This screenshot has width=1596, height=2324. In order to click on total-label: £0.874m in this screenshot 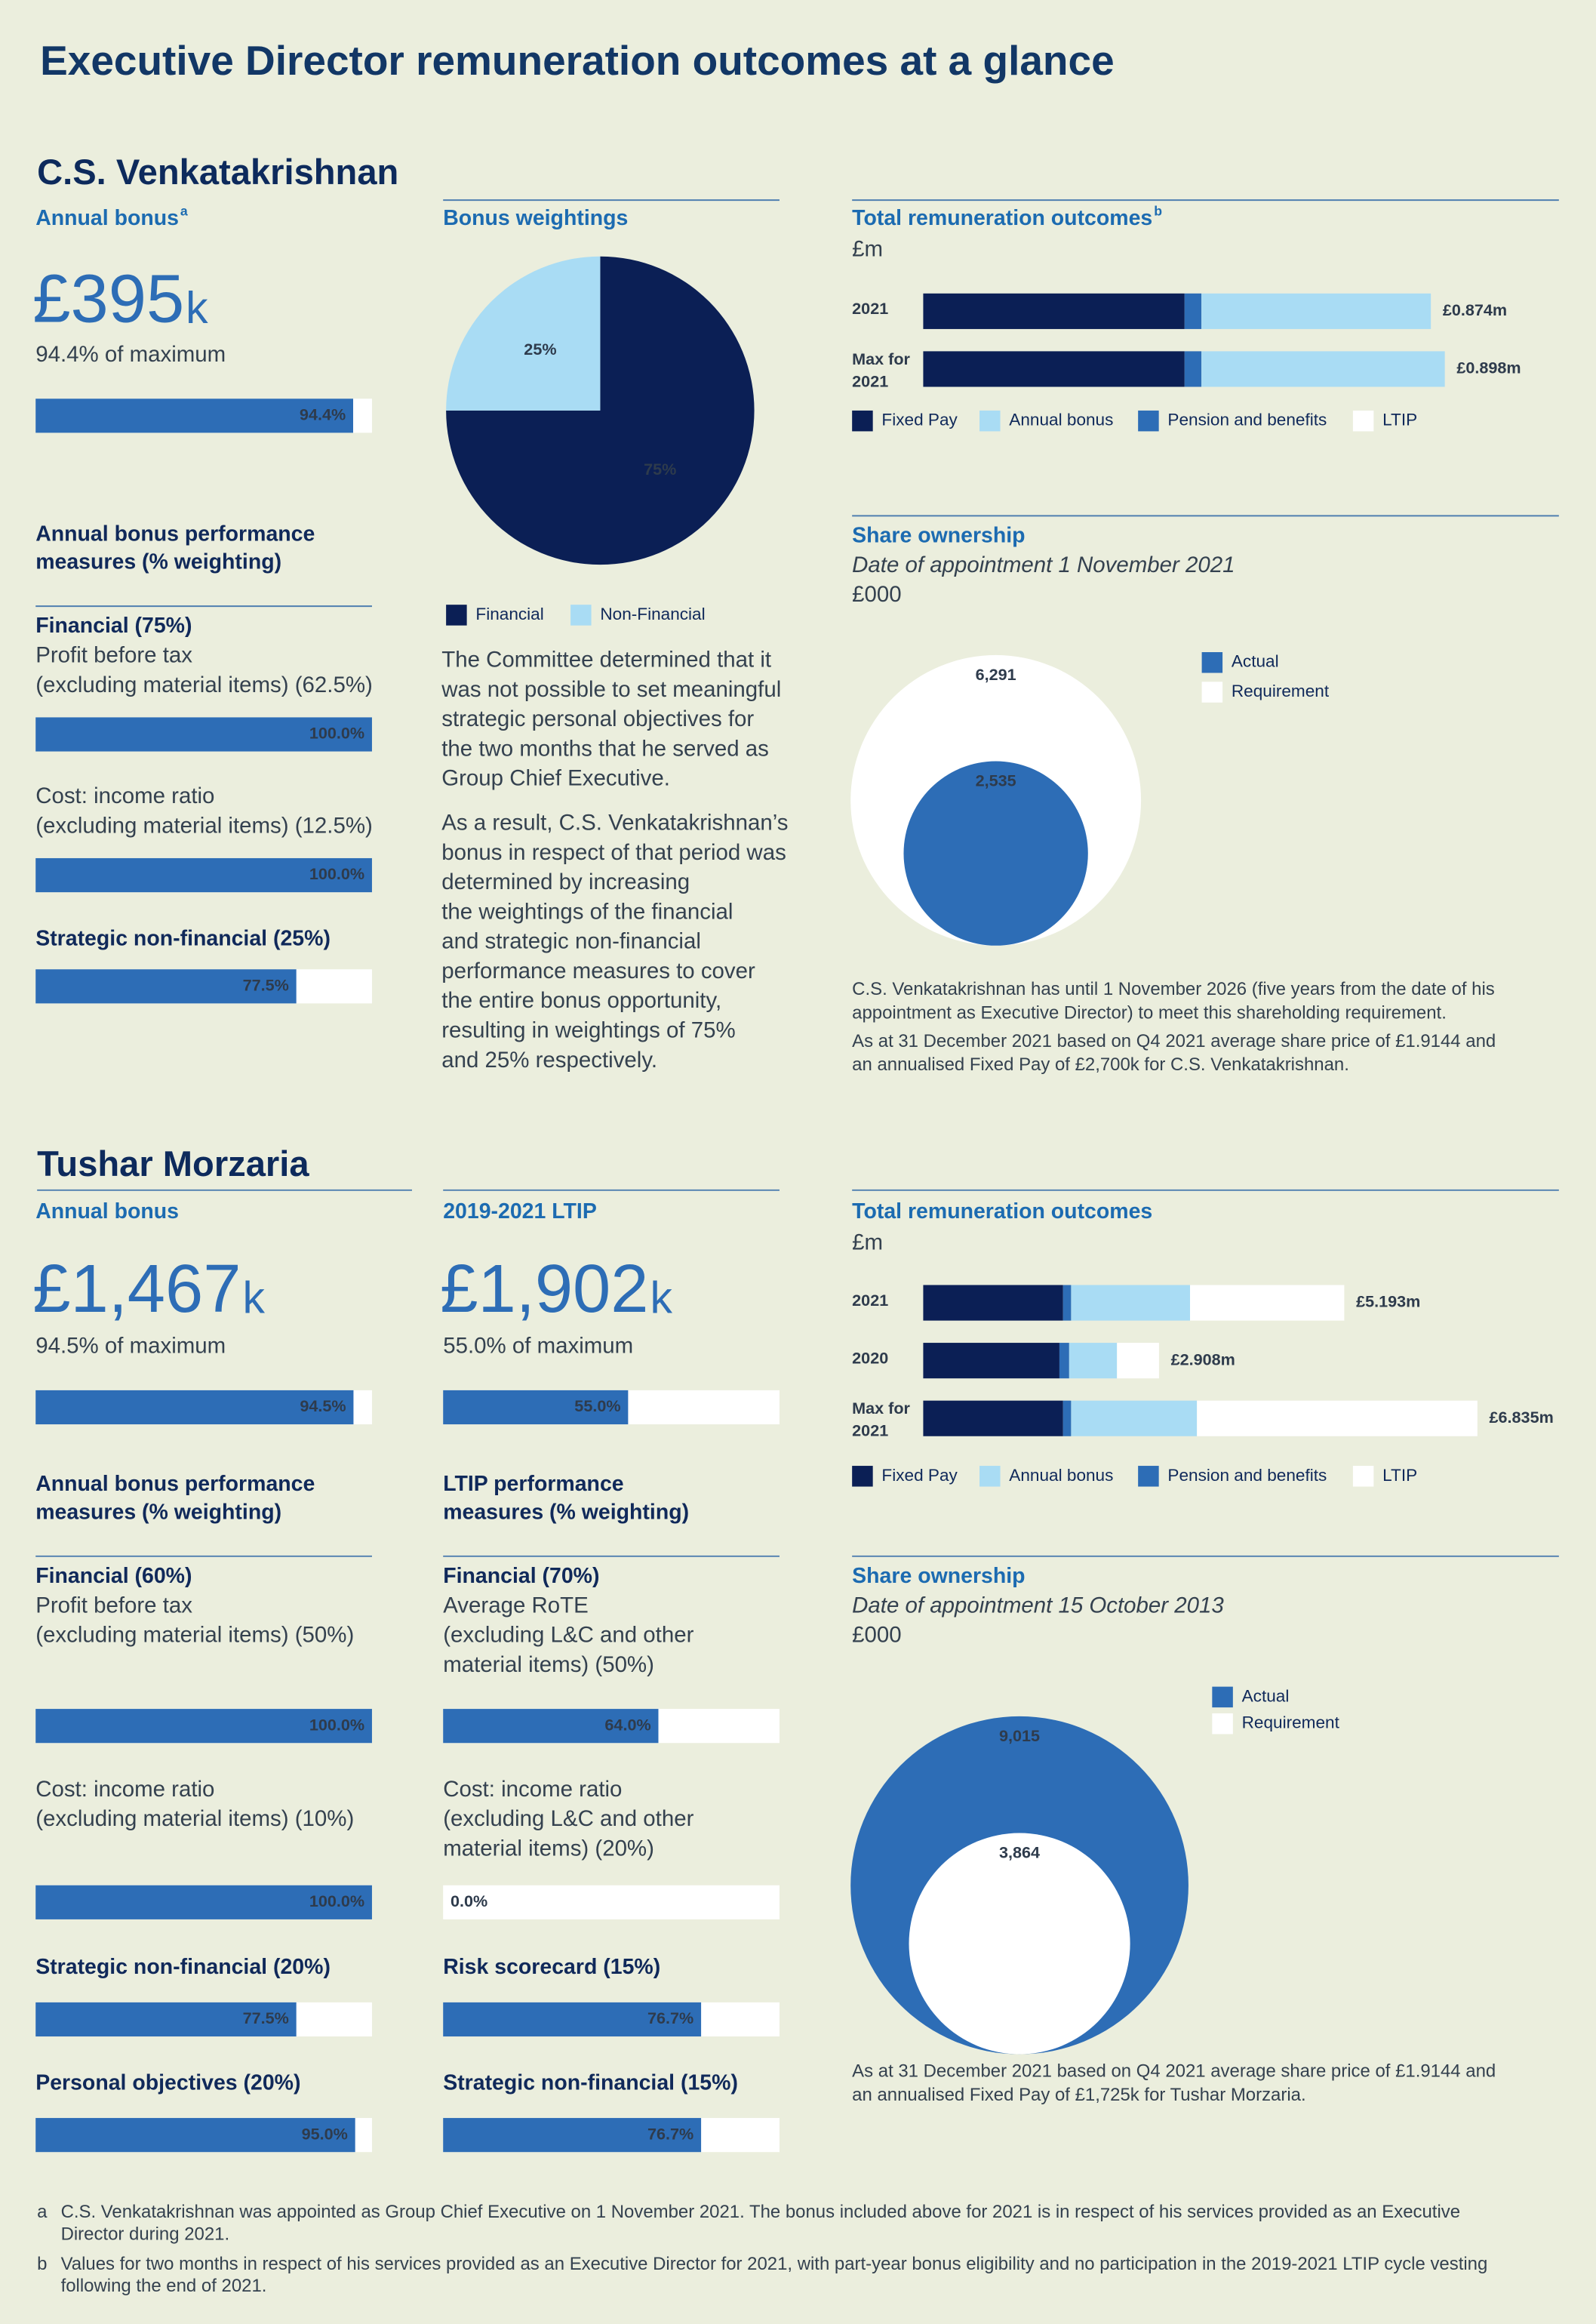, I will do `click(1475, 309)`.